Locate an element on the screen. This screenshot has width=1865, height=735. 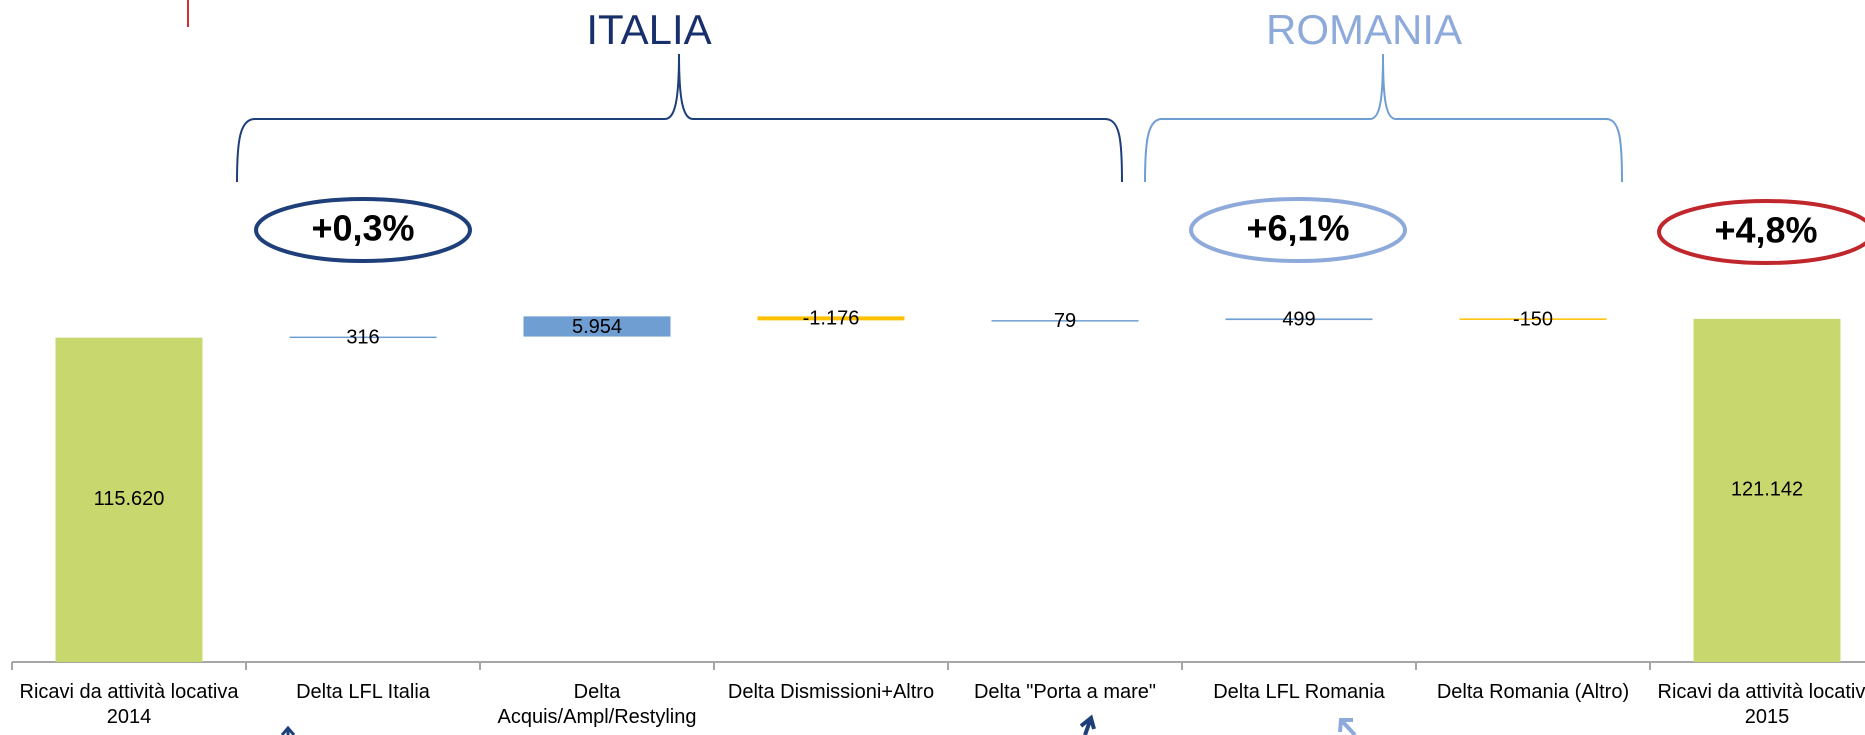
x-tick-label: Delta Dismissioni+Altro is located at coordinates (831, 692).